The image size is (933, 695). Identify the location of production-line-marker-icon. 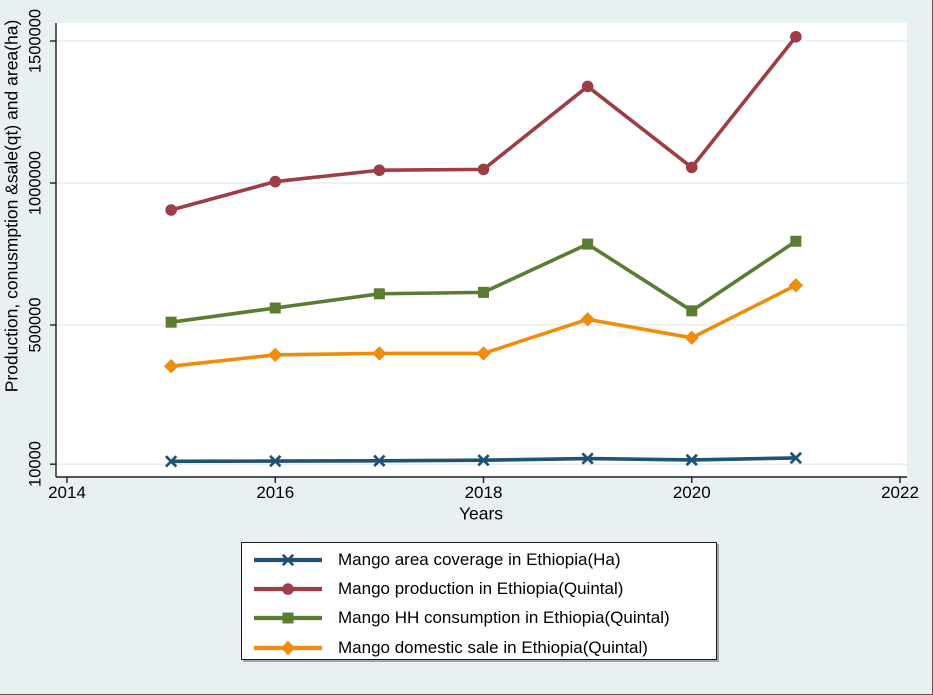
(288, 589).